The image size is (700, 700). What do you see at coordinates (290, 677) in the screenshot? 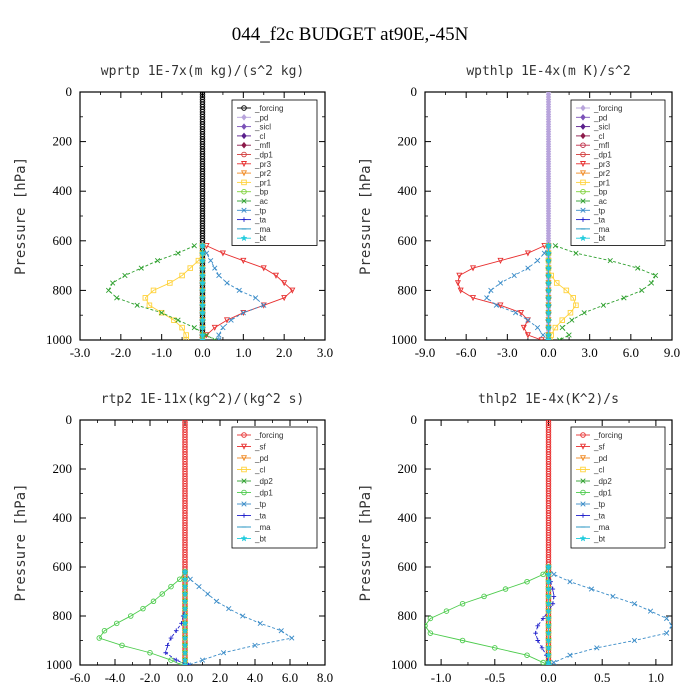
I see `x-tick-label: 6.0` at bounding box center [290, 677].